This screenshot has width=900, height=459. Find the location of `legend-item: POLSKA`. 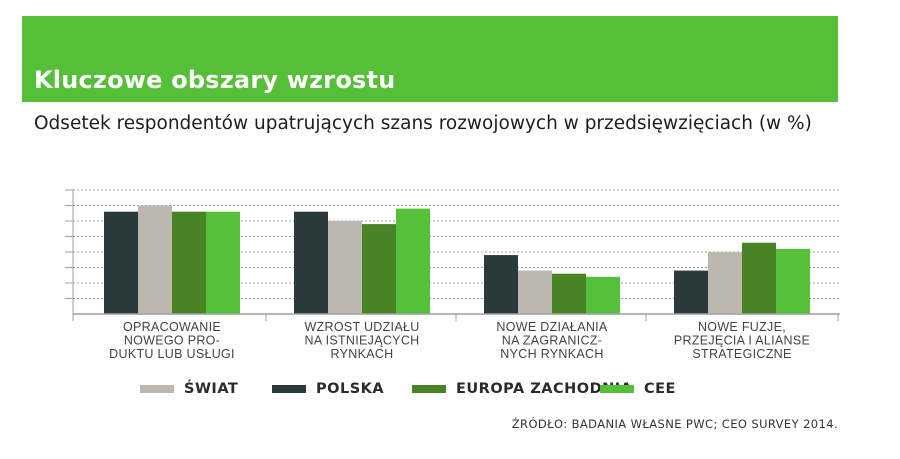

legend-item: POLSKA is located at coordinates (328, 389).